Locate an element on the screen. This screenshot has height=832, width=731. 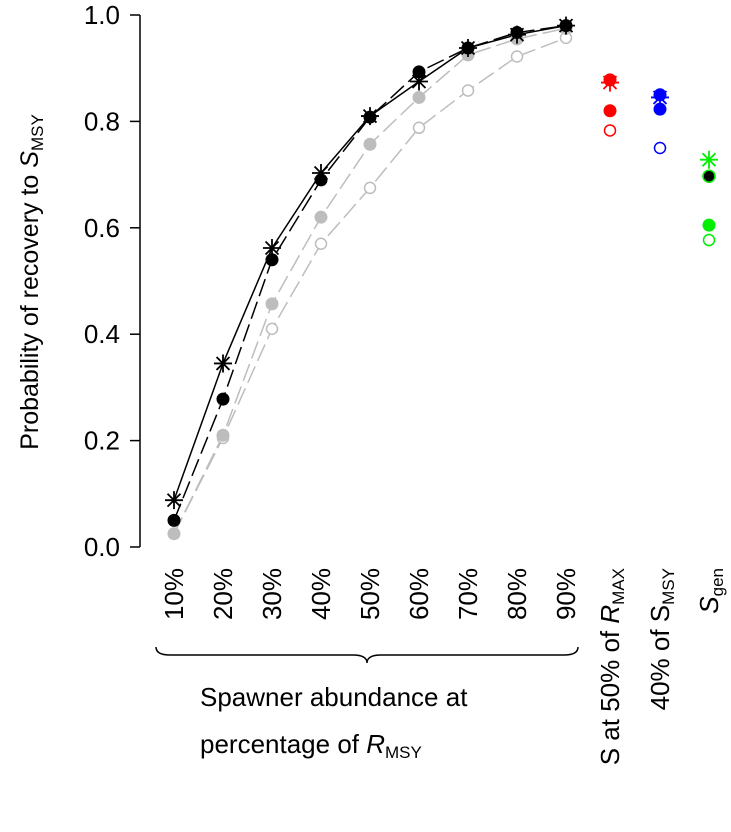
y-axis-title: Probability of recovery to SMSY is located at coordinates (31, 282).